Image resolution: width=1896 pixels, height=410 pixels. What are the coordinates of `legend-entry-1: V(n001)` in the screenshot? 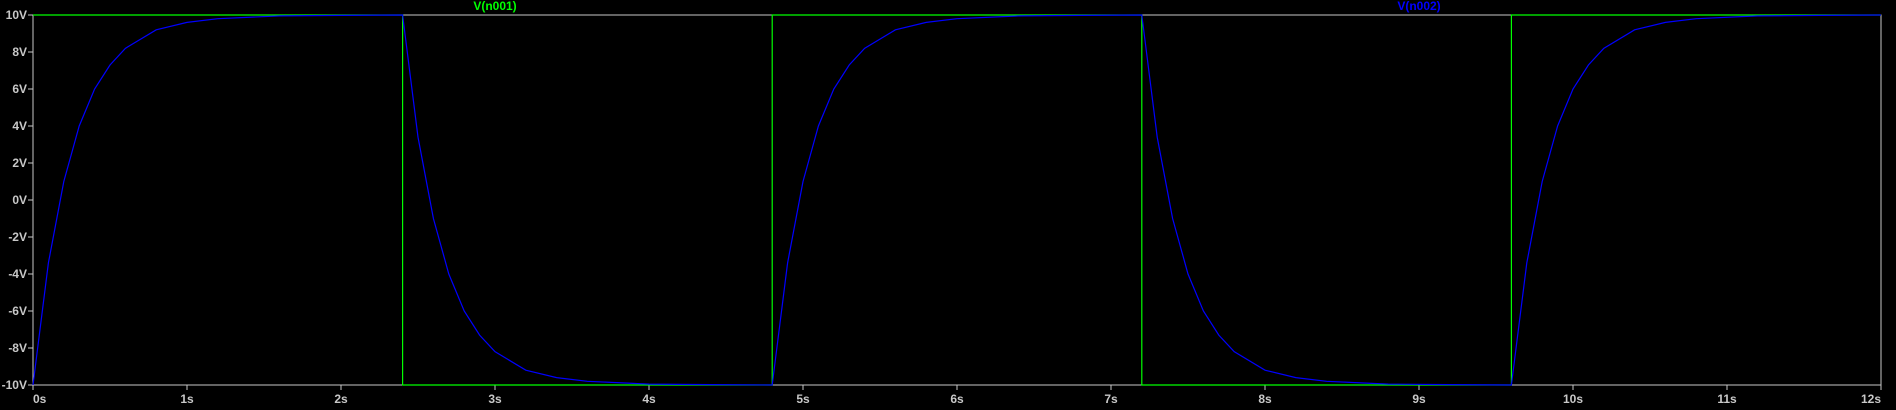 It's located at (494, 6).